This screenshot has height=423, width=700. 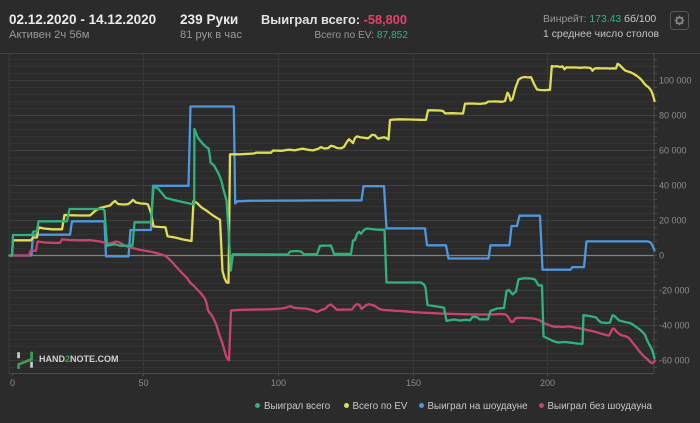 I want to click on svg-text: 80 000, so click(x=673, y=115).